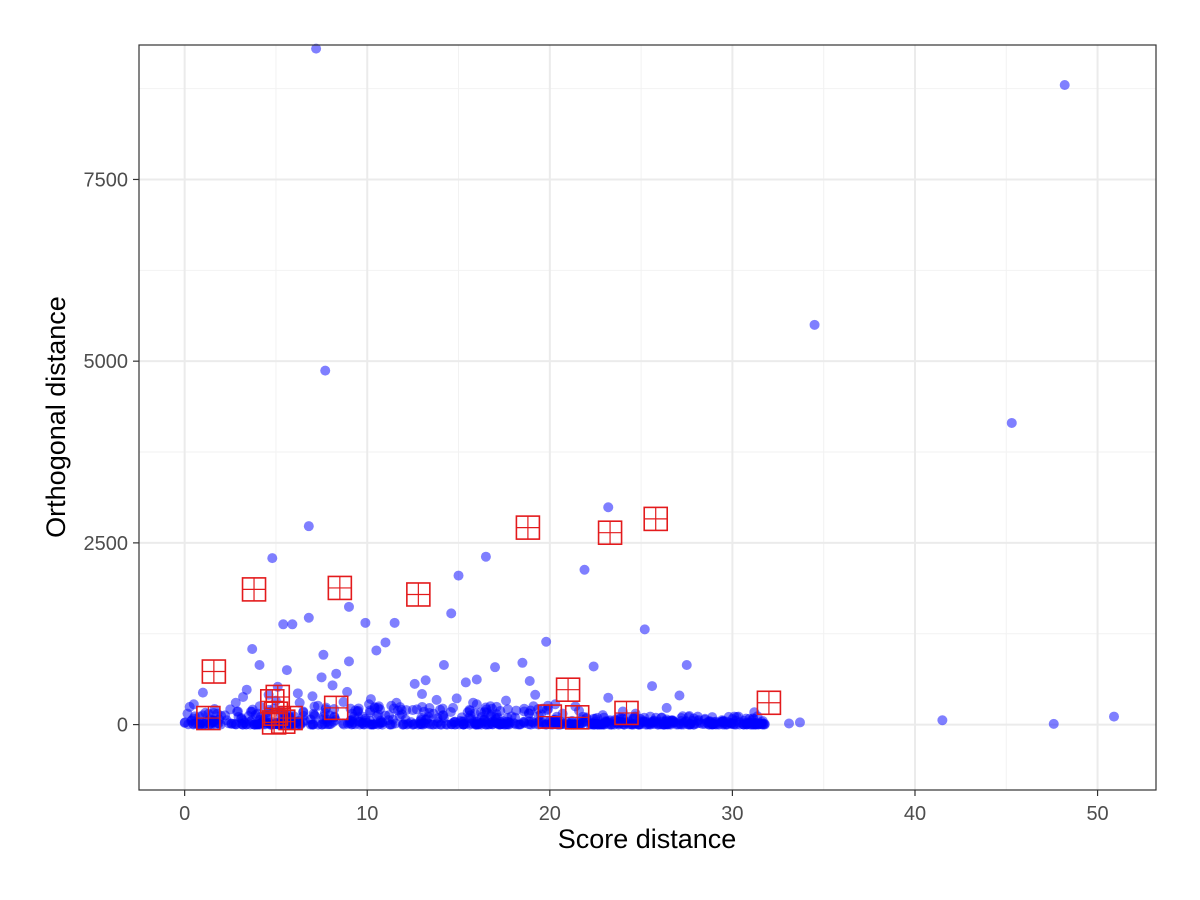 The width and height of the screenshot is (1200, 900). Describe the element at coordinates (111, 453) in the screenshot. I see `y-axis-ticks: 0 2500 5000 7500` at that location.